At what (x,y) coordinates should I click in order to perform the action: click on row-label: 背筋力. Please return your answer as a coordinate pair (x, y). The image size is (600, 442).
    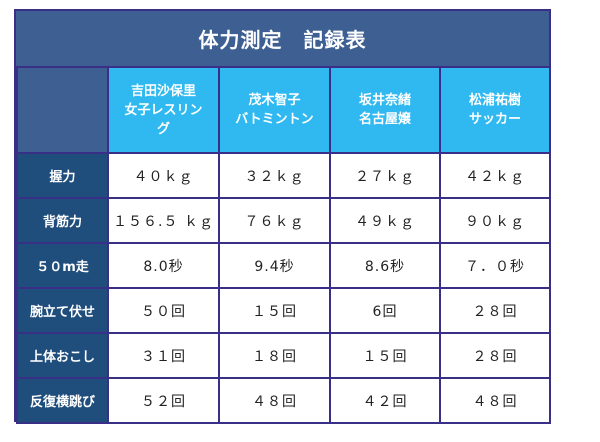
    Looking at the image, I should click on (62, 220).